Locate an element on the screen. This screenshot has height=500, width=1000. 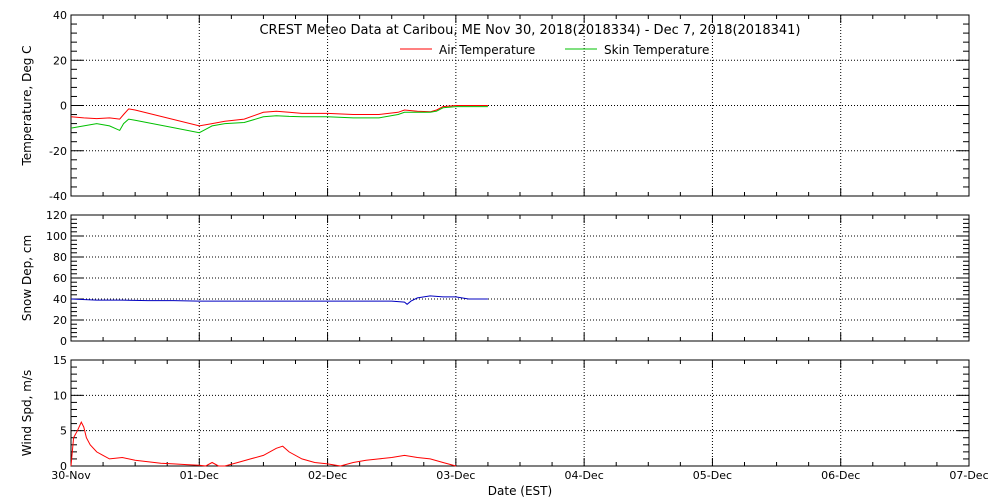
x-tick-label: 04-Dec is located at coordinates (584, 475).